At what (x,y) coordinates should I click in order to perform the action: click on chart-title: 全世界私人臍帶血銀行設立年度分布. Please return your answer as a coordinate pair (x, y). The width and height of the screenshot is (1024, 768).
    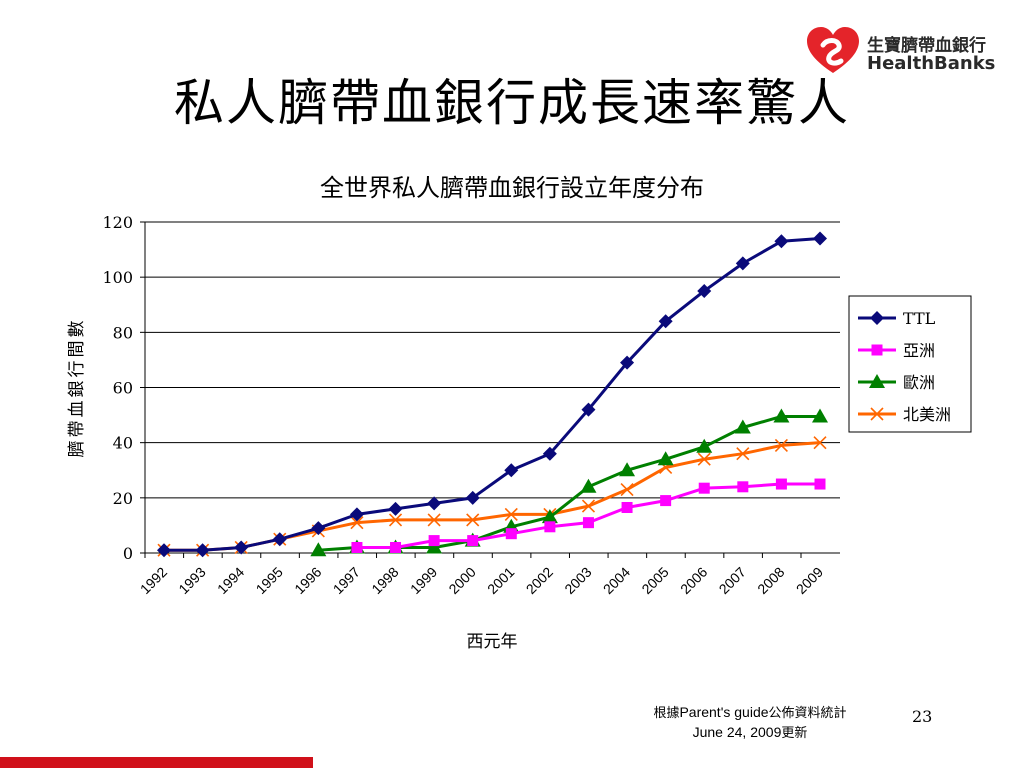
    Looking at the image, I should click on (512, 188).